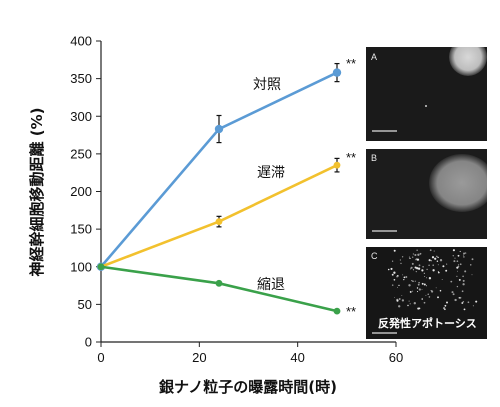 Image resolution: width=500 pixels, height=407 pixels. Describe the element at coordinates (374, 158) in the screenshot. I see `panel-letter-b: B` at that location.